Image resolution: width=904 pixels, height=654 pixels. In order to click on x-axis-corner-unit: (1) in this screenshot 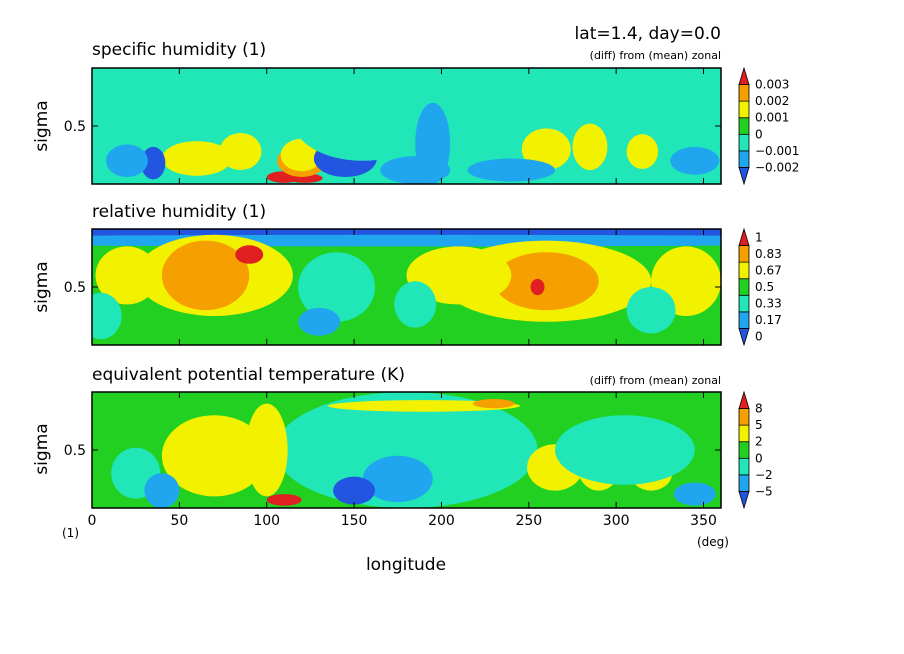, I will do `click(70, 533)`.